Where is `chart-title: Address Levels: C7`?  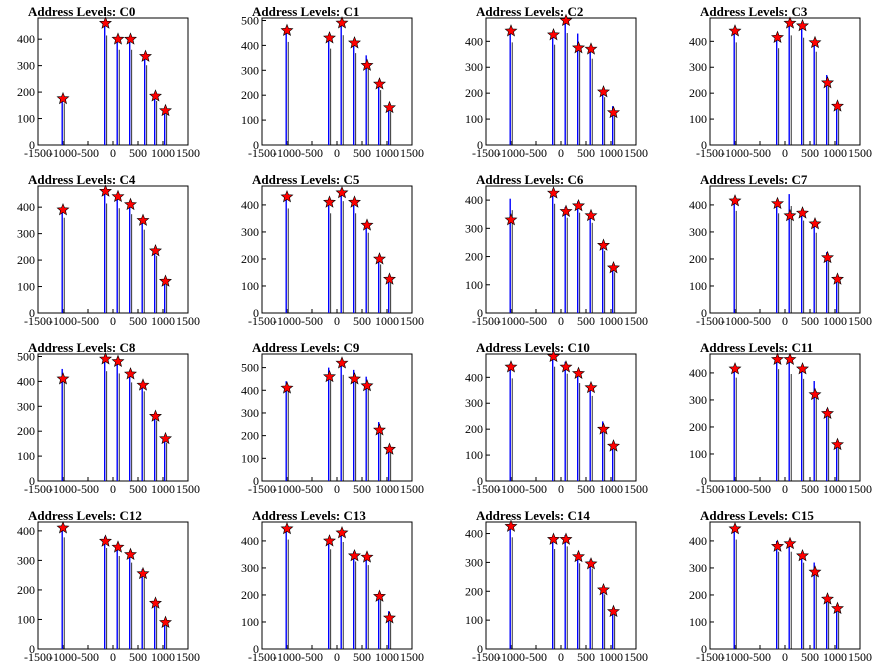 chart-title: Address Levels: C7 is located at coordinates (754, 179).